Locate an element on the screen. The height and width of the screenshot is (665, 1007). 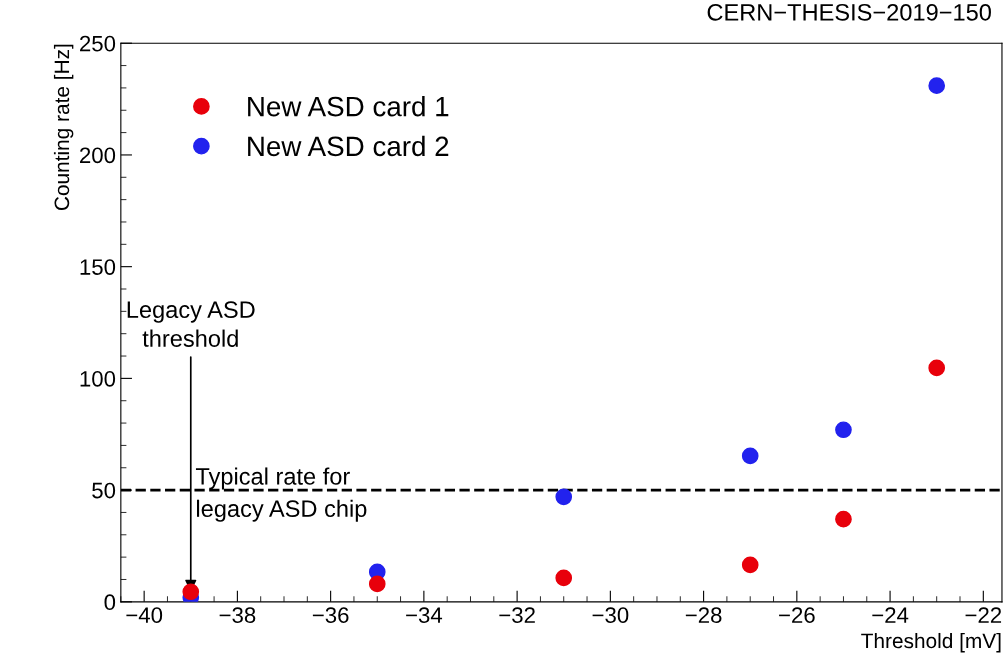
x-tick-label: −38 is located at coordinates (237, 615).